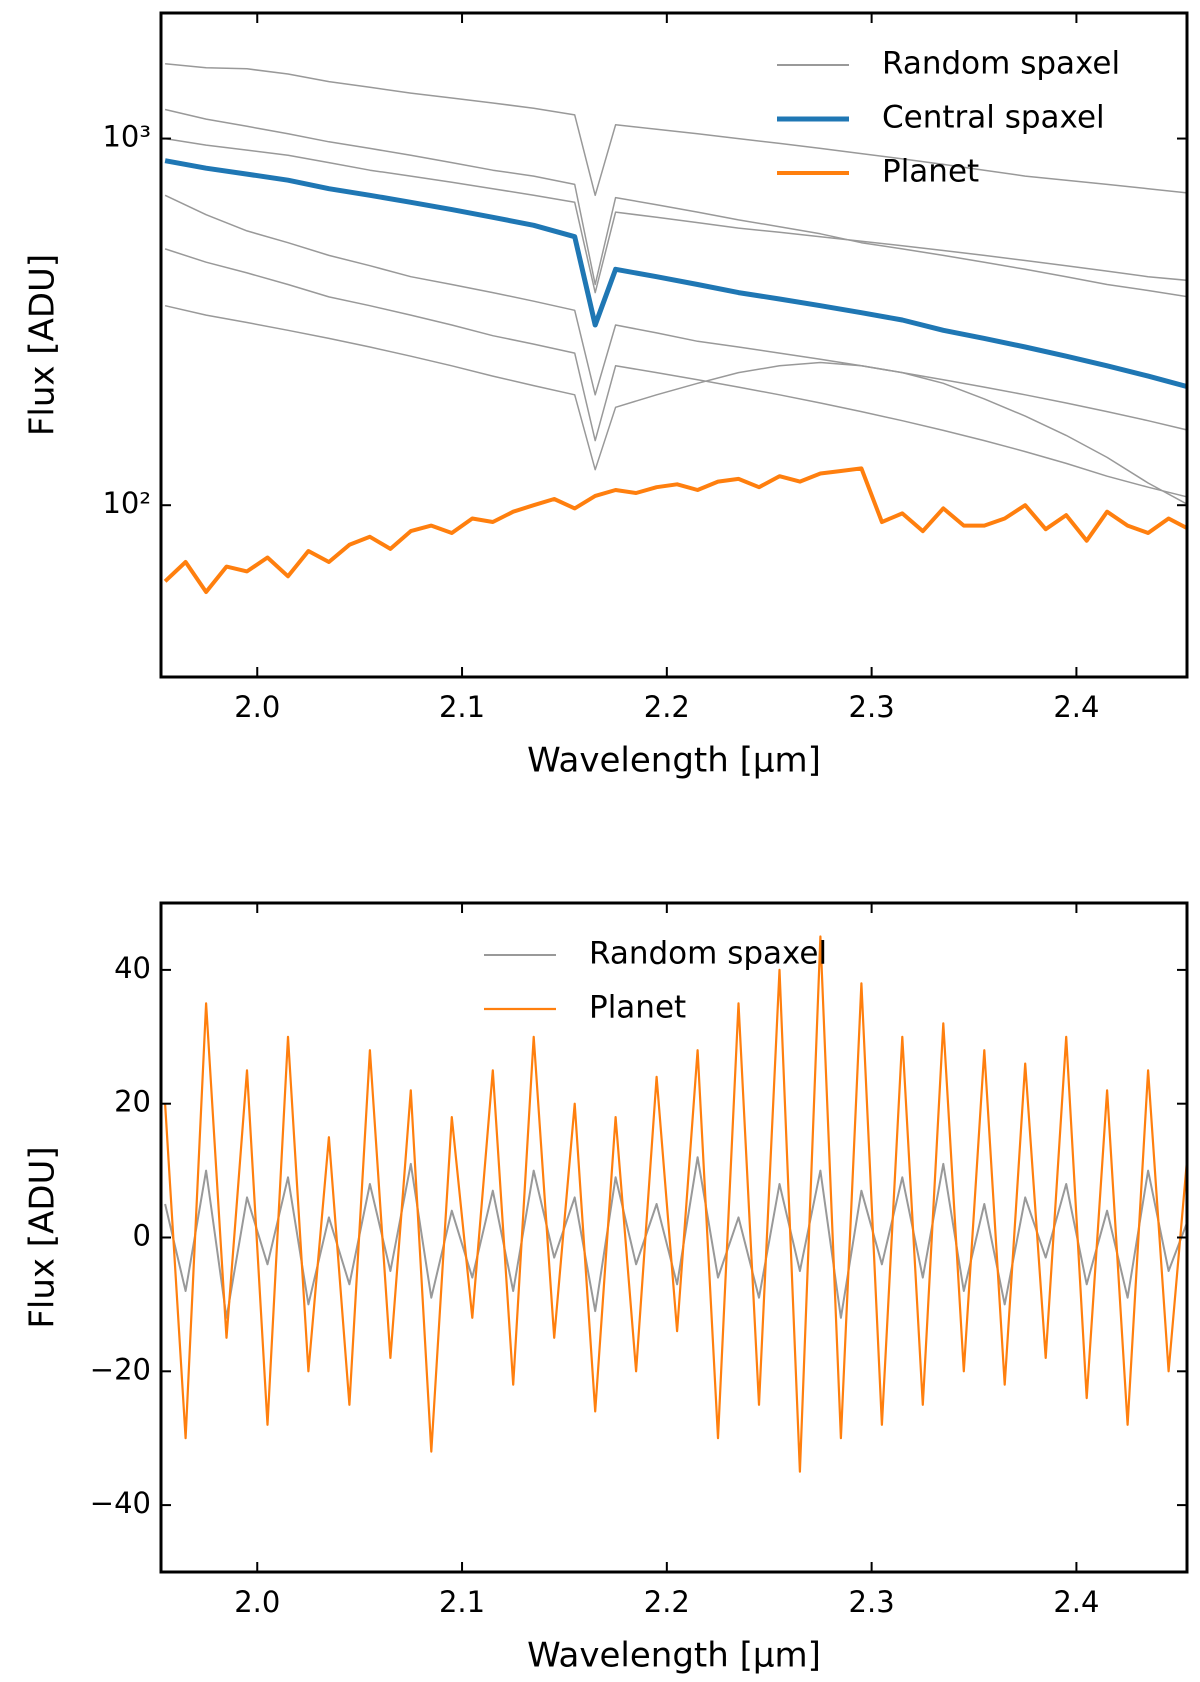 The height and width of the screenshot is (1682, 1200). I want to click on y-tick-label: 10², so click(126, 503).